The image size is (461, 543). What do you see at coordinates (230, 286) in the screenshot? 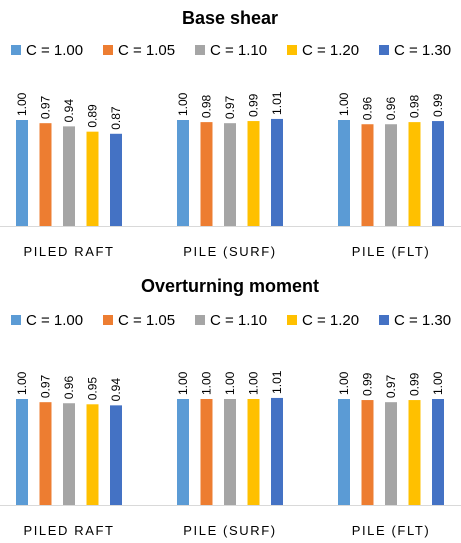
I see `chart-title: Overturning moment` at bounding box center [230, 286].